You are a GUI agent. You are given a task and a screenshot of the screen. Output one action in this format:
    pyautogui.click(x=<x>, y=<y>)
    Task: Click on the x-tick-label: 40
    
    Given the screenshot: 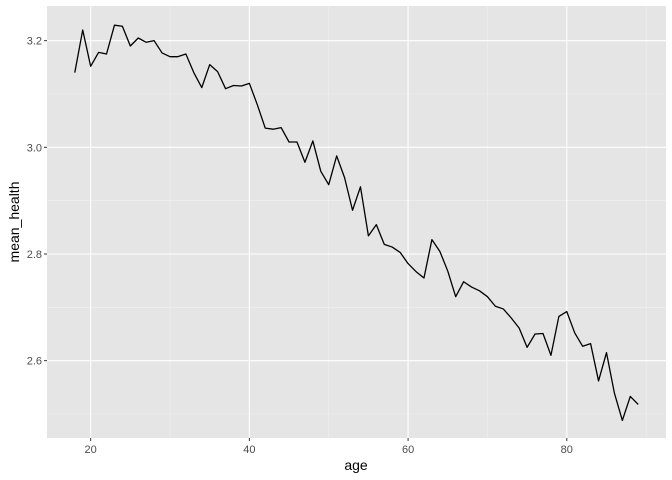 What is the action you would take?
    pyautogui.click(x=249, y=450)
    